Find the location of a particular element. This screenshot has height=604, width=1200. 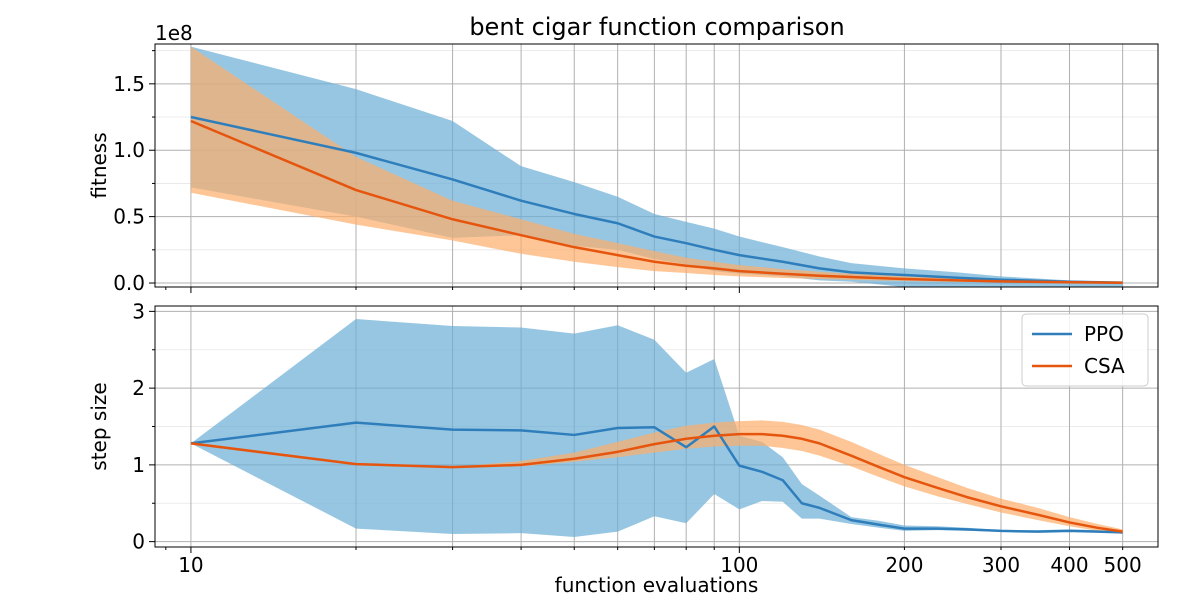

y-tick-label: 0.0 is located at coordinates (129, 283).